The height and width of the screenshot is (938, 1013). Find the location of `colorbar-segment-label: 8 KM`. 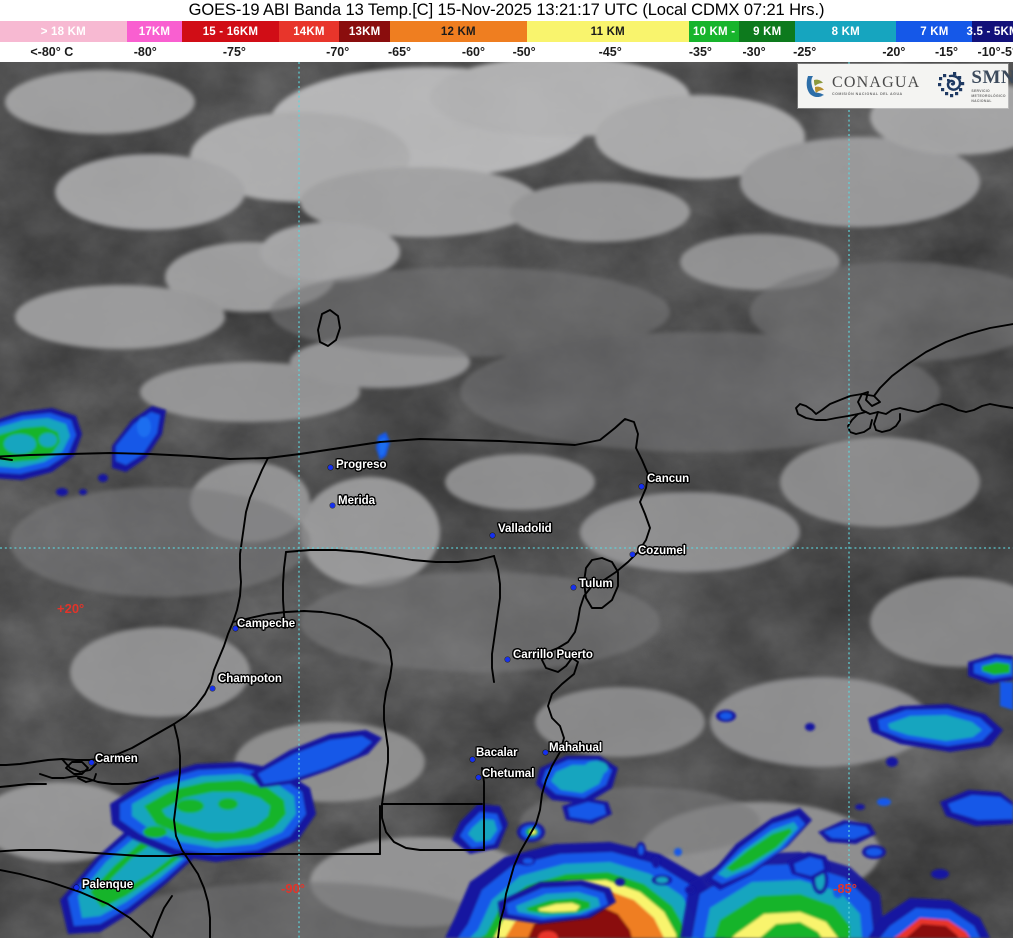

colorbar-segment-label: 8 KM is located at coordinates (845, 31).